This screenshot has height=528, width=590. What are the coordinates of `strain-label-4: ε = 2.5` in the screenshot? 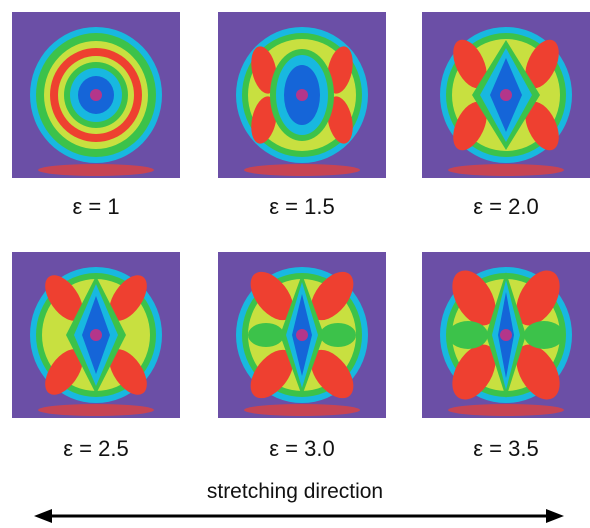 It's located at (96, 448).